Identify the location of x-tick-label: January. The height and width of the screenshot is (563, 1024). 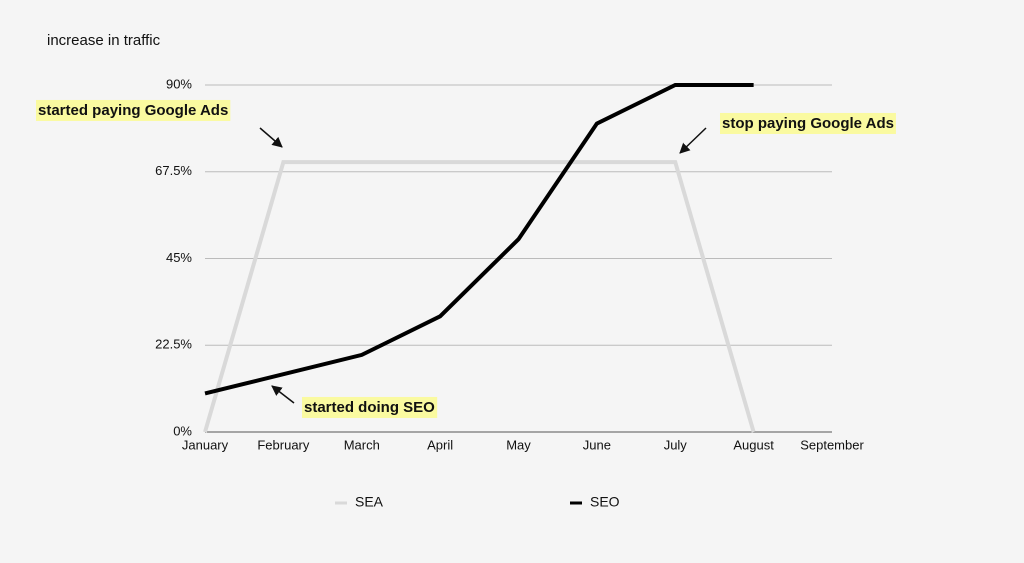
(205, 444).